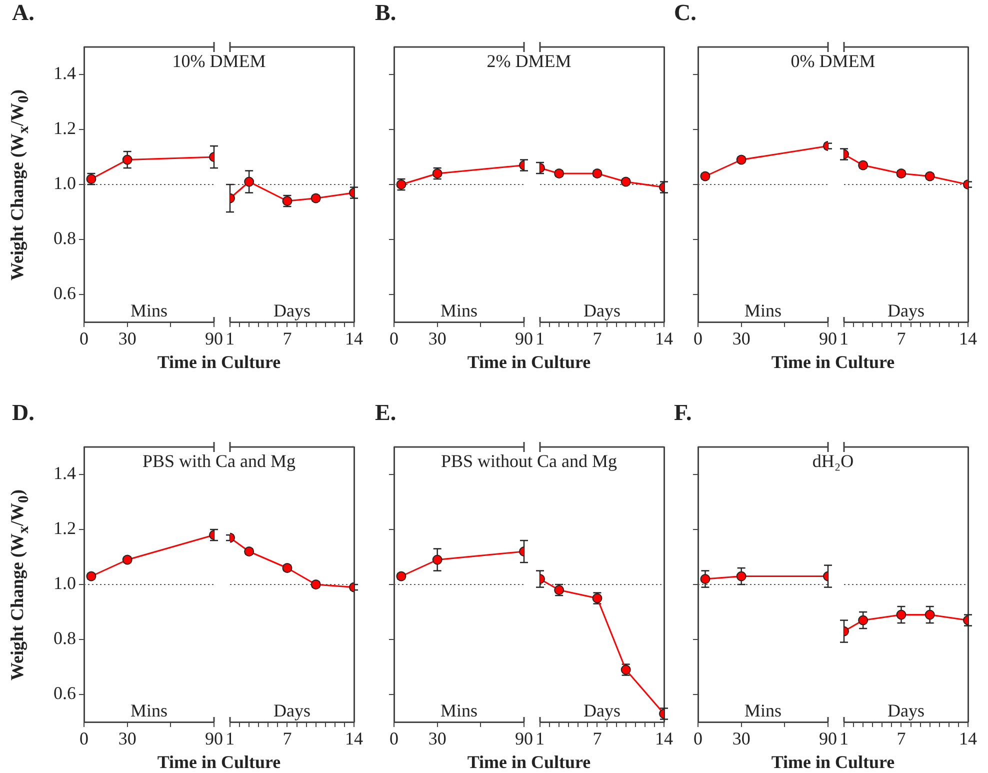 Image resolution: width=988 pixels, height=773 pixels. I want to click on chart-subtitle: PBS without Ca and Mg, so click(529, 461).